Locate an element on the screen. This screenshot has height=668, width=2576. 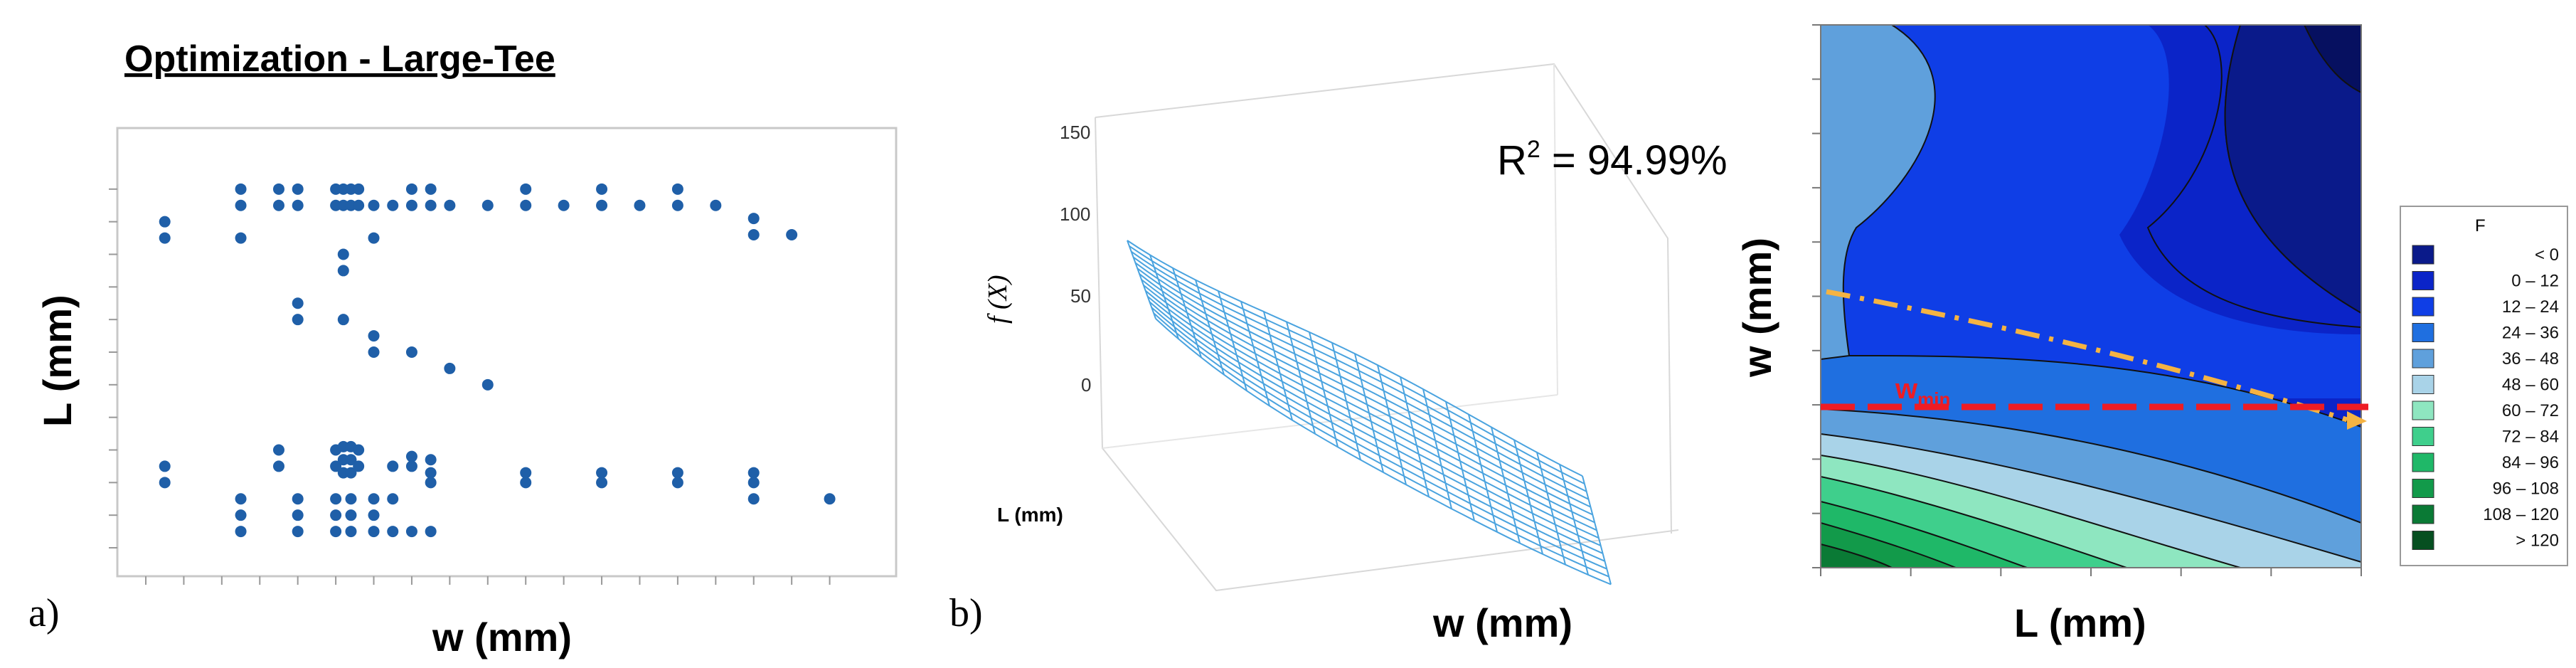
z-tick-0: 0 is located at coordinates (1086, 385).